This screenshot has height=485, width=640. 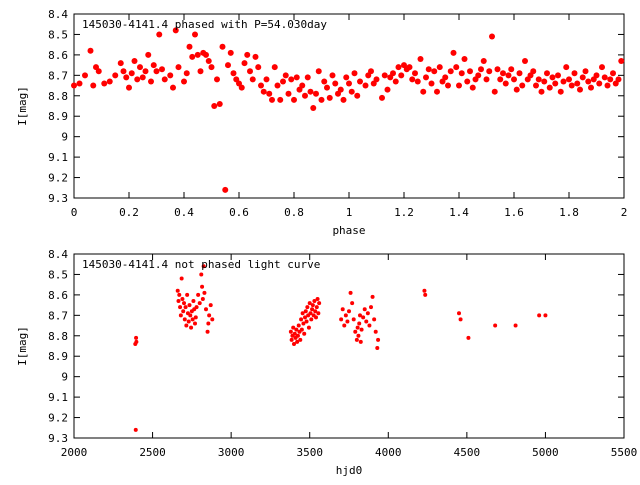 I want to click on x-tick-label: 1.4, so click(x=459, y=212).